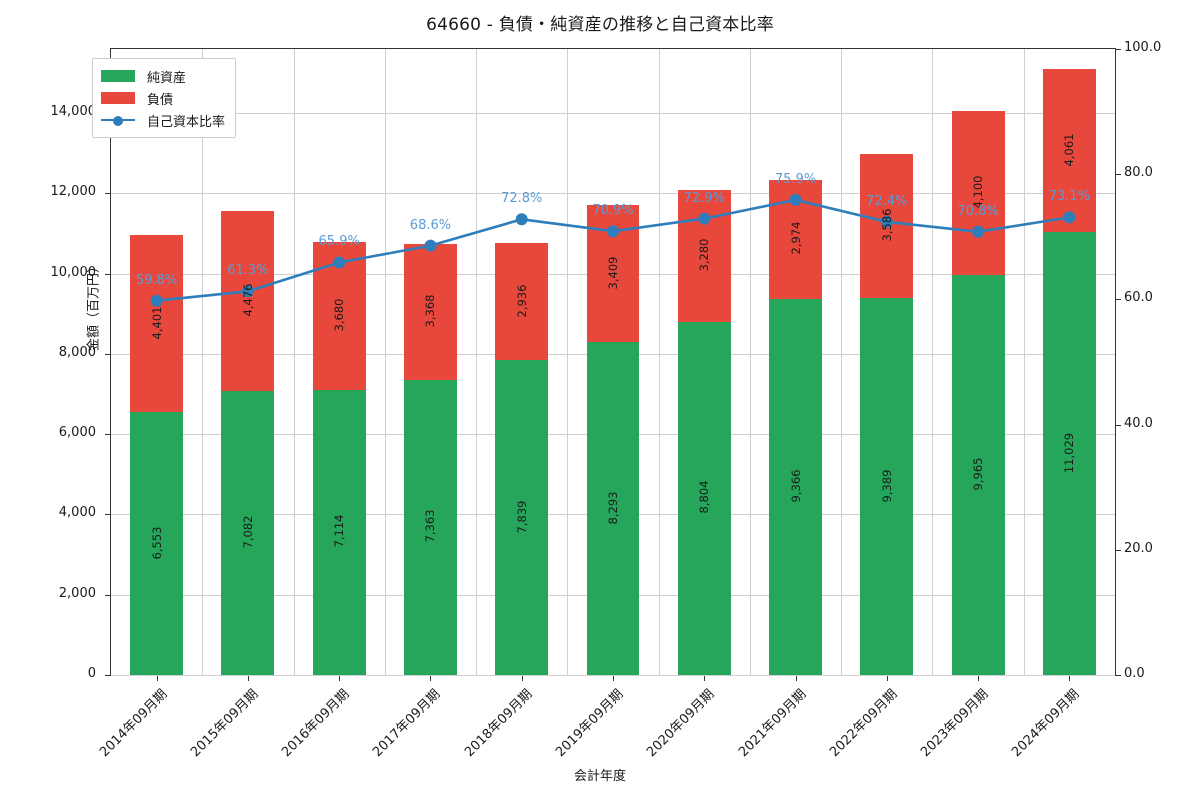 Image resolution: width=1200 pixels, height=800 pixels. Describe the element at coordinates (339, 242) in the screenshot. I see `equity-ratio-value-label: 65.9%` at that location.